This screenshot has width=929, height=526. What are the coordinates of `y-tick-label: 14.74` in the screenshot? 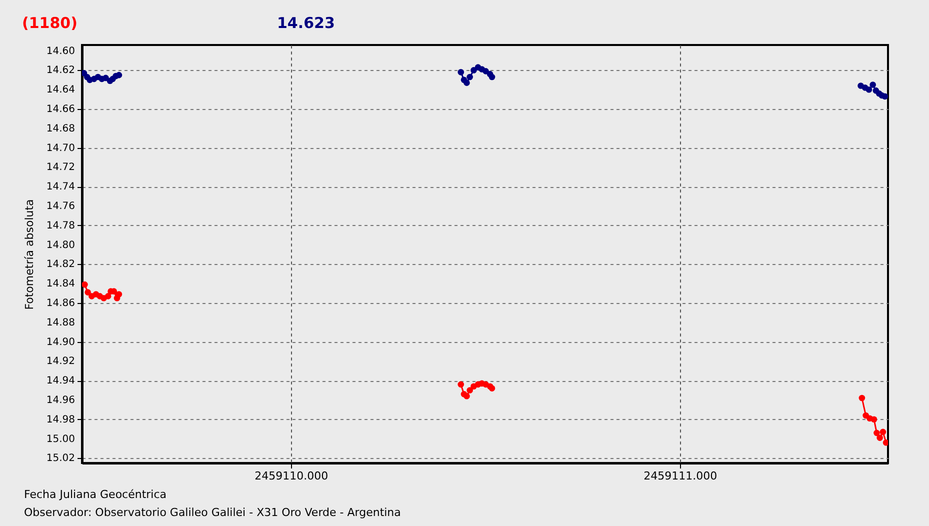 It's located at (60, 187).